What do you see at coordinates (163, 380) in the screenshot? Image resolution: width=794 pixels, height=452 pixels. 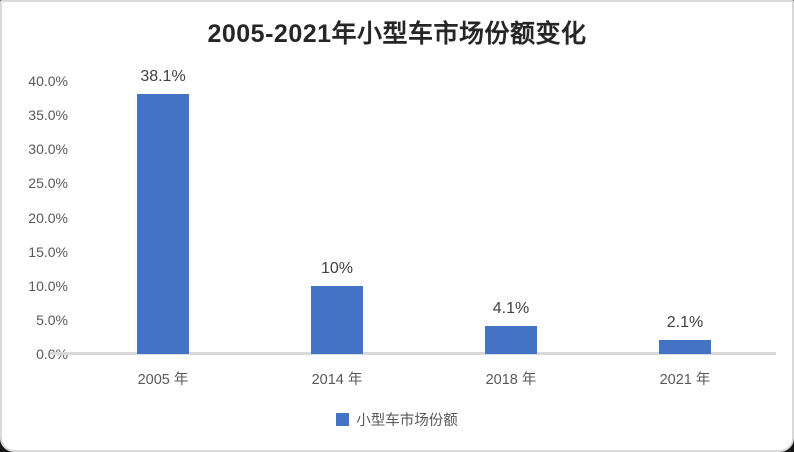 I see `x-axis-label: 2005 年` at bounding box center [163, 380].